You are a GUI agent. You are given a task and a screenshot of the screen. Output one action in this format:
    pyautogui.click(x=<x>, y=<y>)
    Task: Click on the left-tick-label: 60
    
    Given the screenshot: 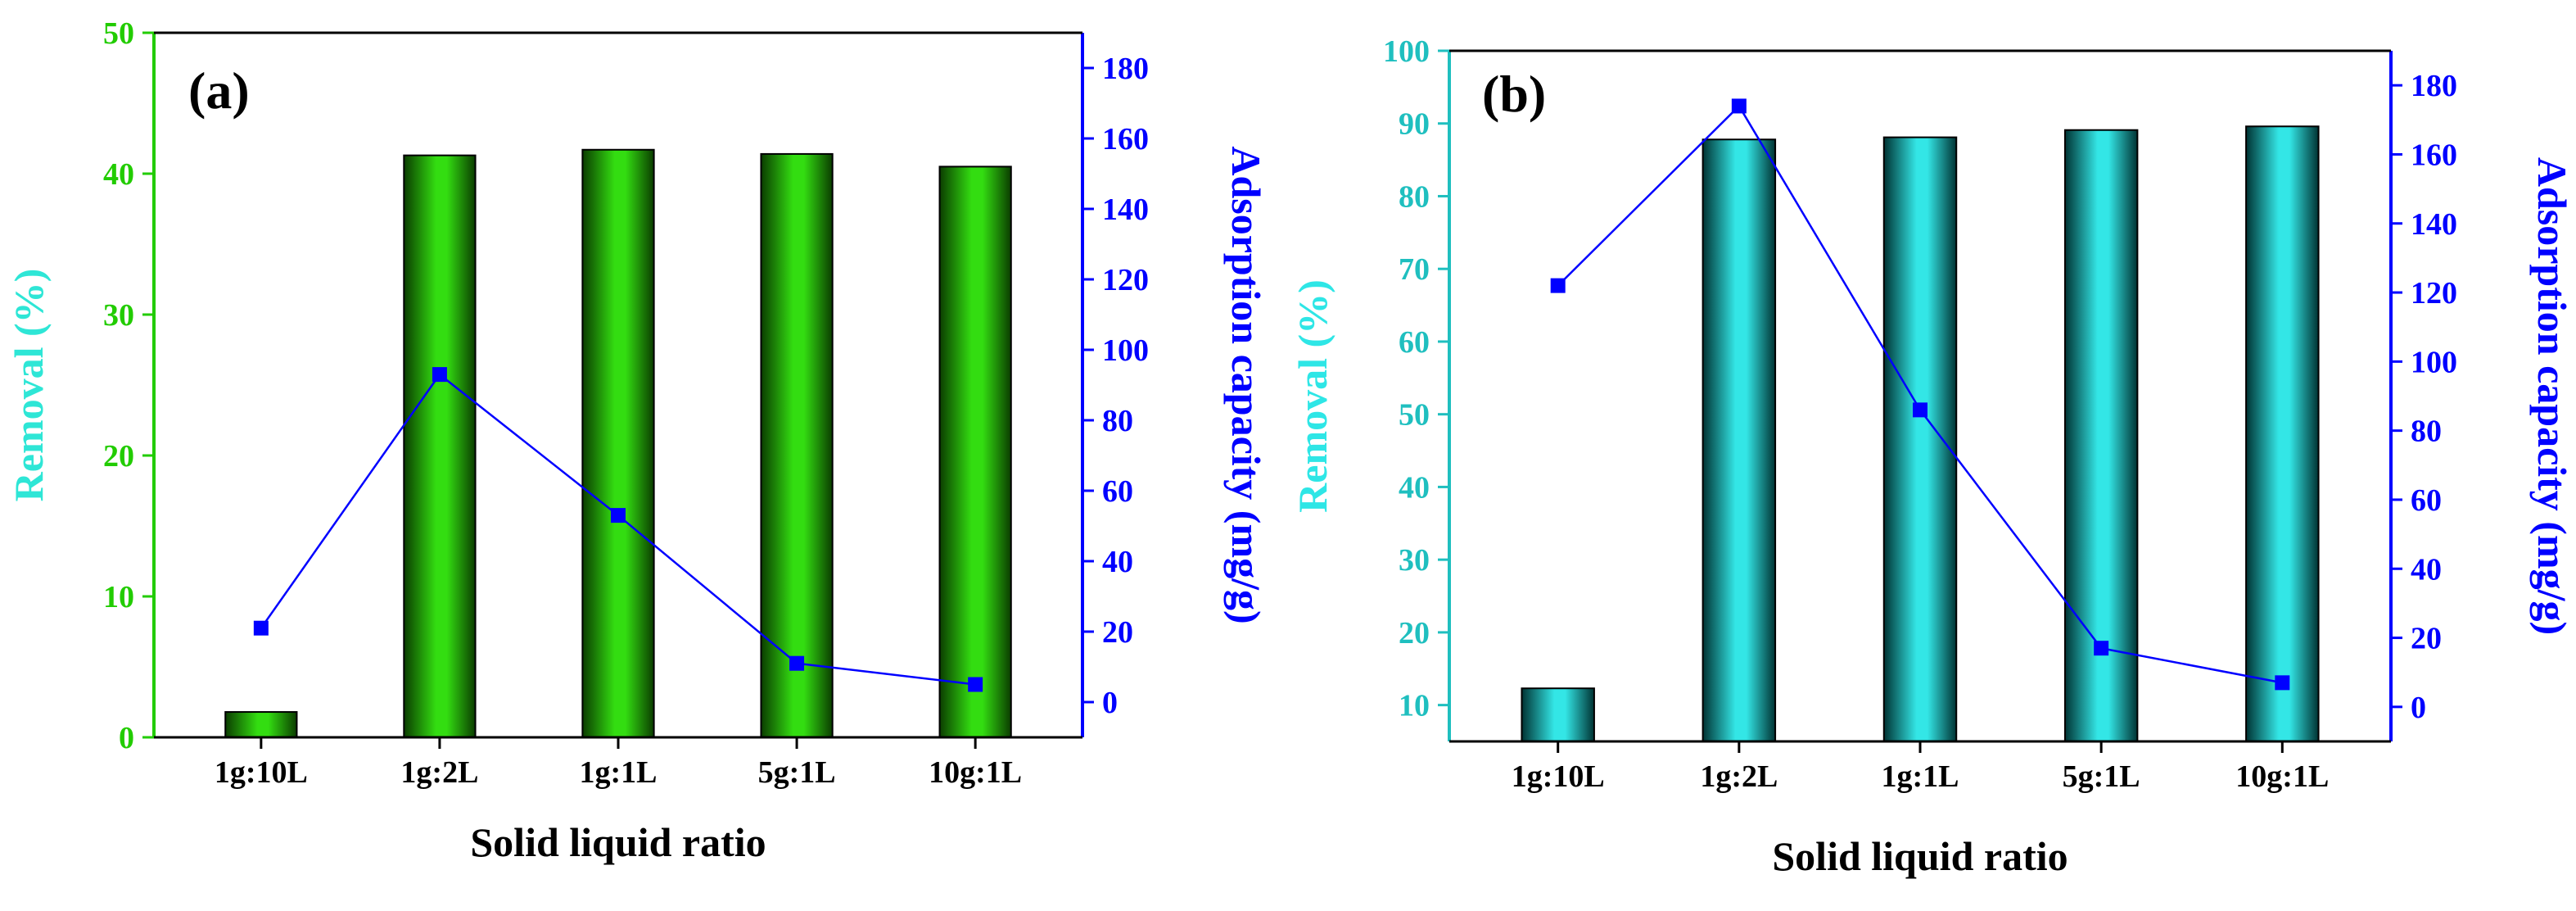 What is the action you would take?
    pyautogui.click(x=1414, y=342)
    